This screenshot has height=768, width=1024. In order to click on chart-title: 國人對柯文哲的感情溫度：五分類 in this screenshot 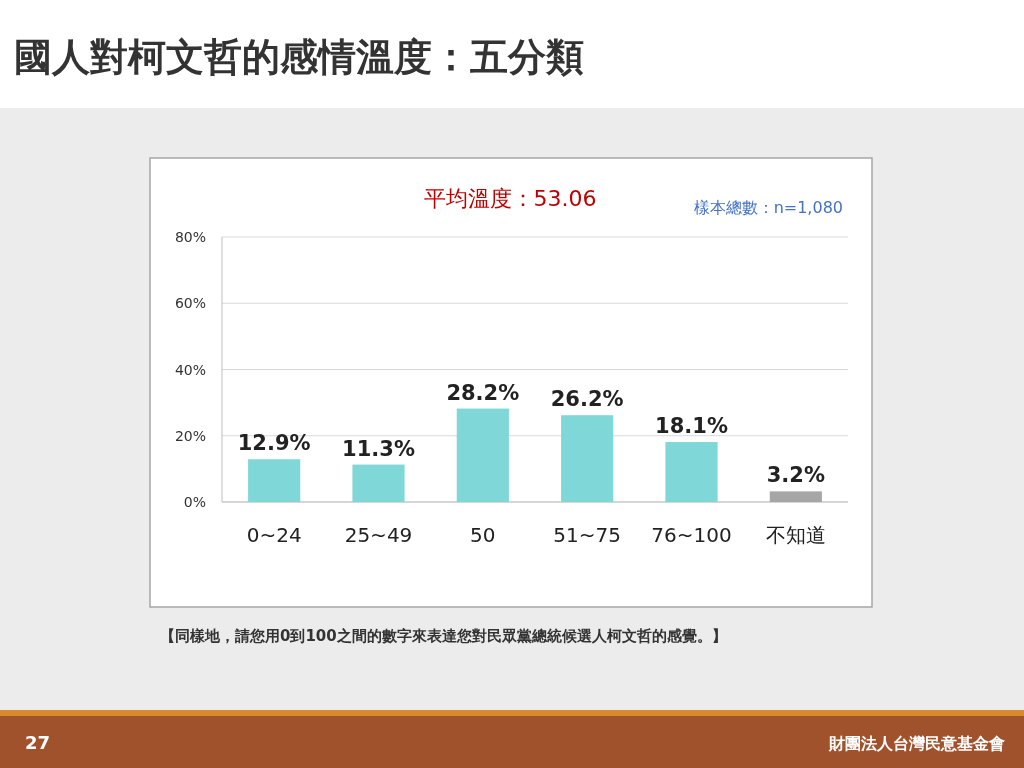, I will do `click(299, 57)`.